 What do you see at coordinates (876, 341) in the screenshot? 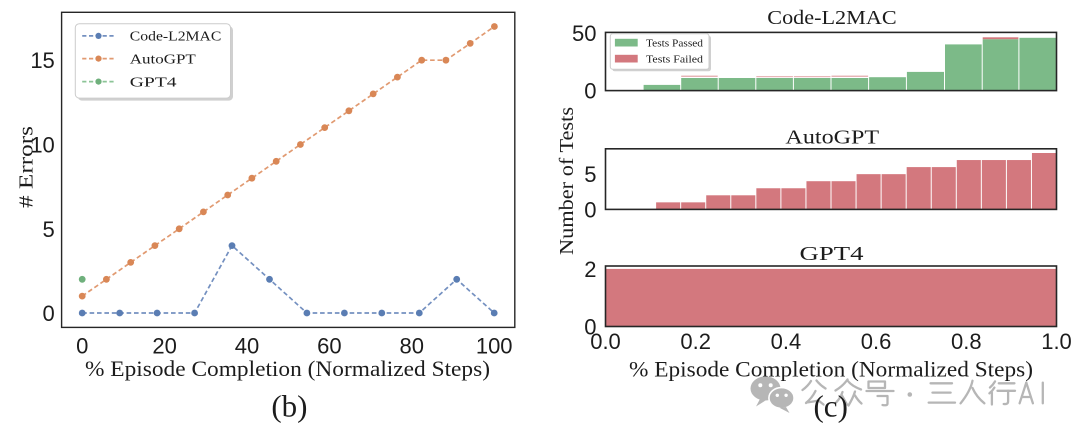
I see `svg-text: 0.6` at bounding box center [876, 341].